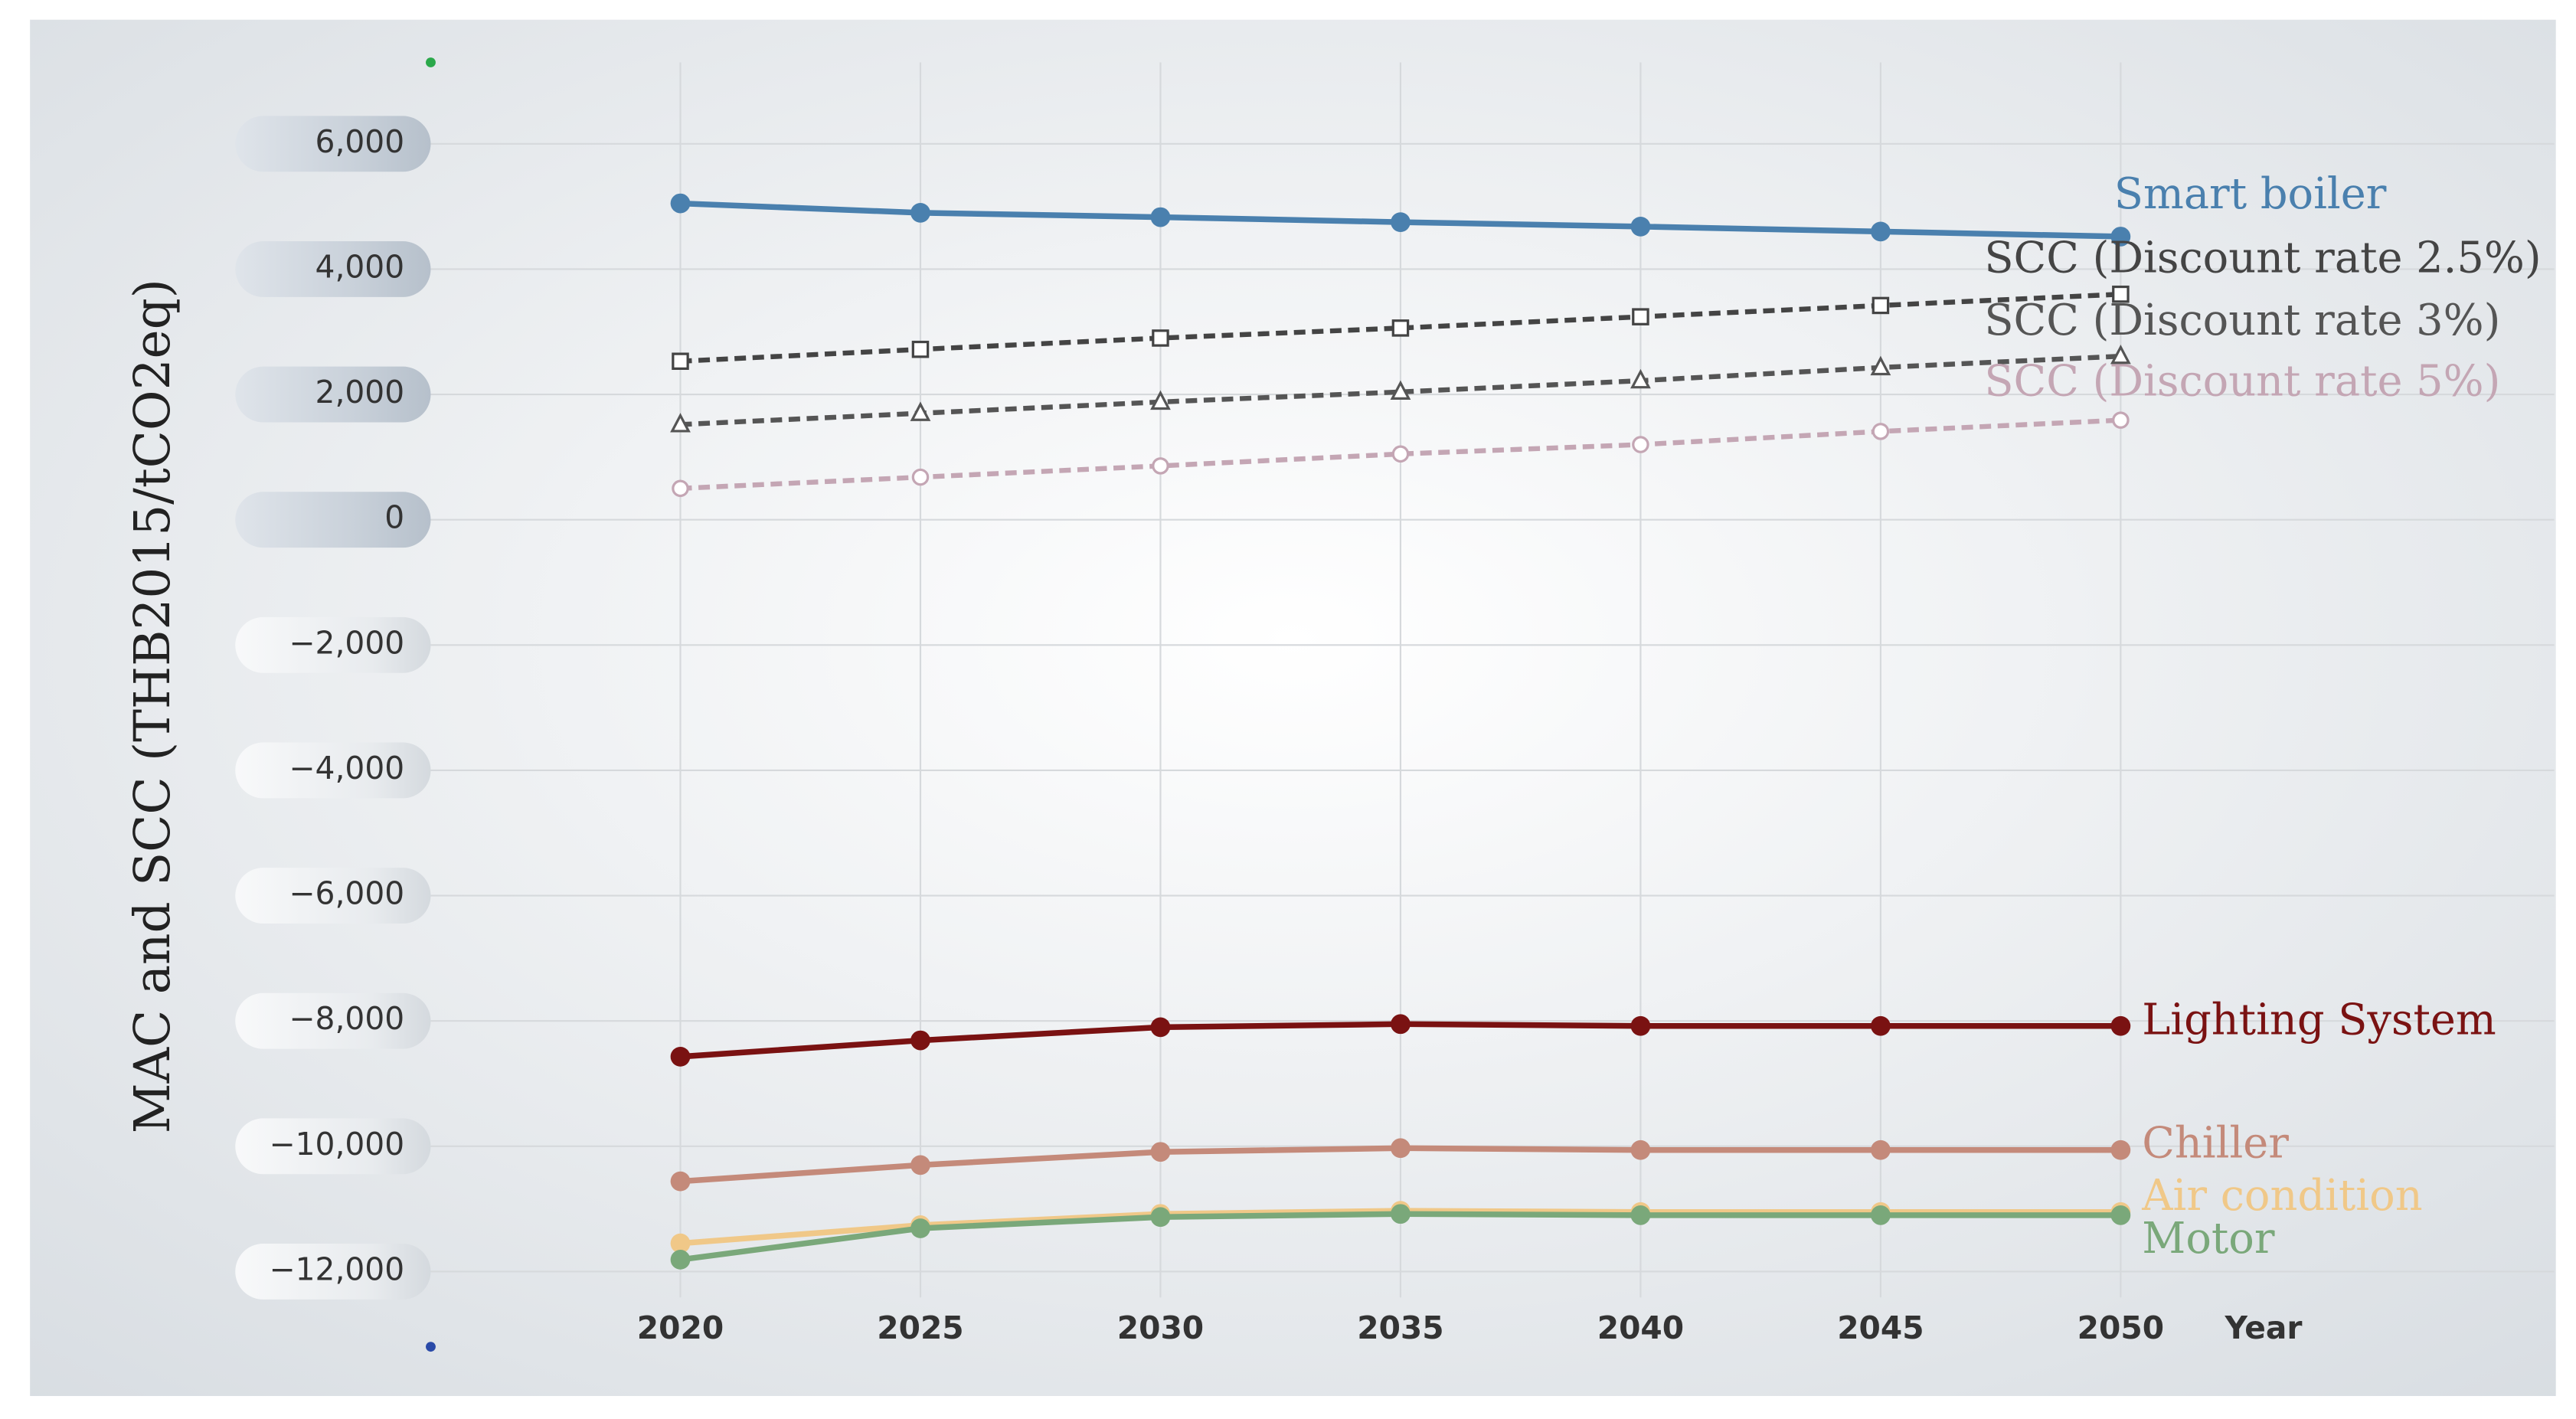  What do you see at coordinates (2208, 1239) in the screenshot?
I see `series-label: Motor` at bounding box center [2208, 1239].